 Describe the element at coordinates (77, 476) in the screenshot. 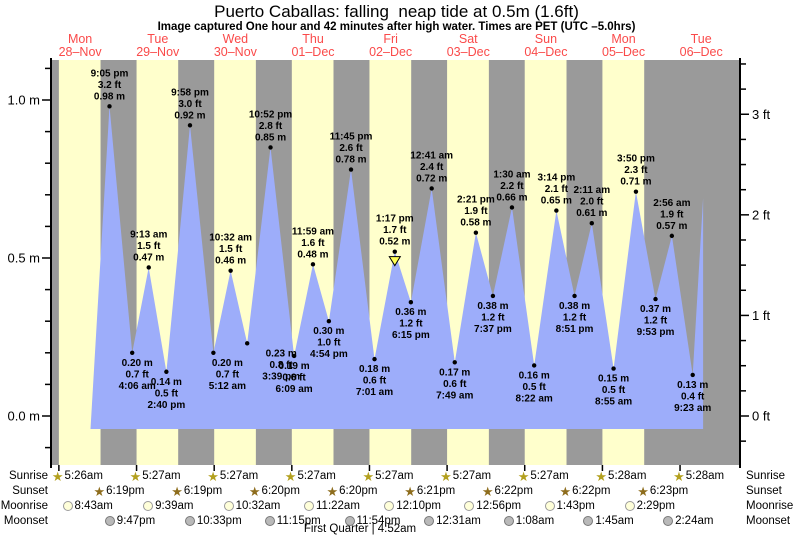

I see `sunrise-event: ★ 5:26am` at that location.